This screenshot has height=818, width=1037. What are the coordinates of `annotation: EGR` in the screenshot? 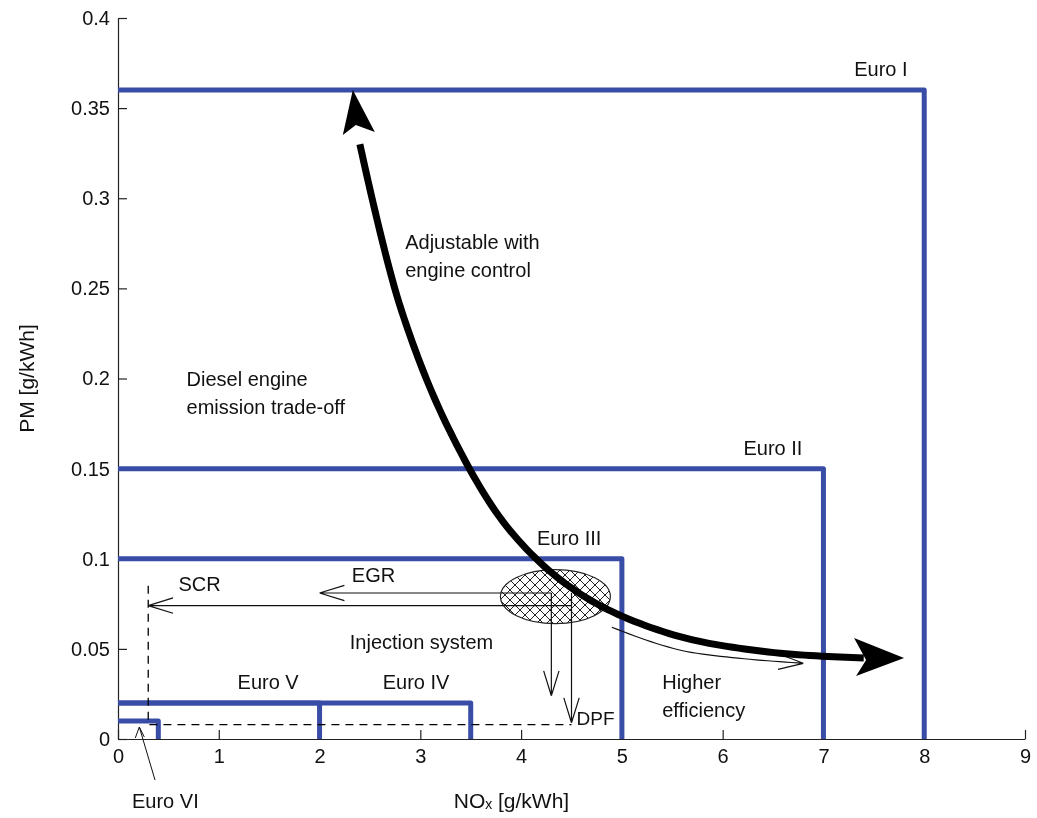 It's located at (373, 575).